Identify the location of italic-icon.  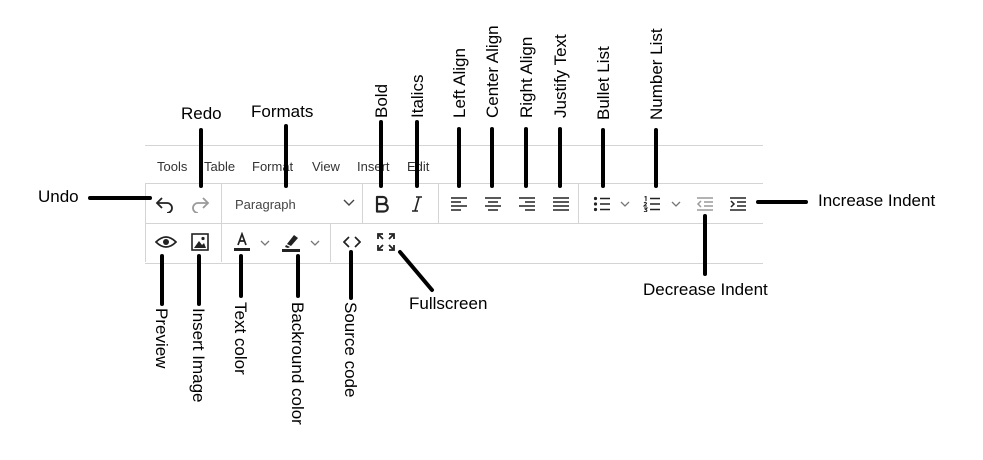
(417, 204).